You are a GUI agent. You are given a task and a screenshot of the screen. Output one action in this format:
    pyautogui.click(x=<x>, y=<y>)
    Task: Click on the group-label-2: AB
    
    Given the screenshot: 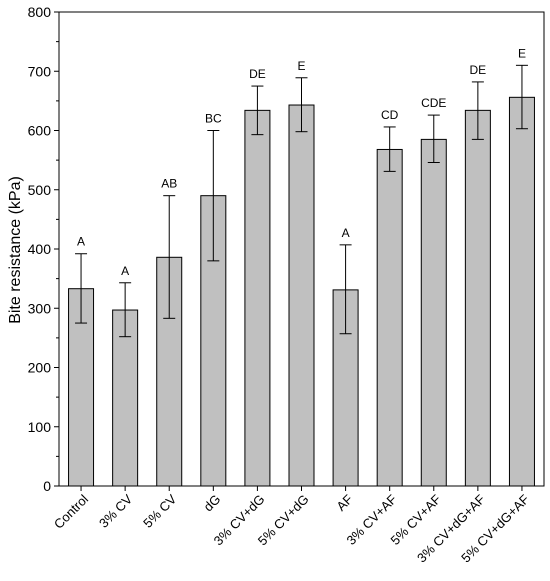 What is the action you would take?
    pyautogui.click(x=169, y=184)
    